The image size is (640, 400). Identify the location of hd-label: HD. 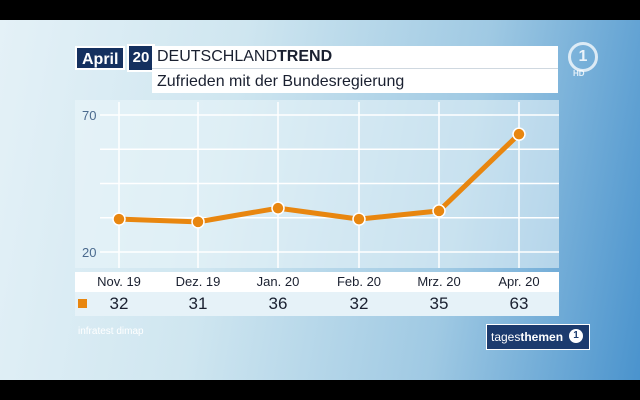
(579, 73).